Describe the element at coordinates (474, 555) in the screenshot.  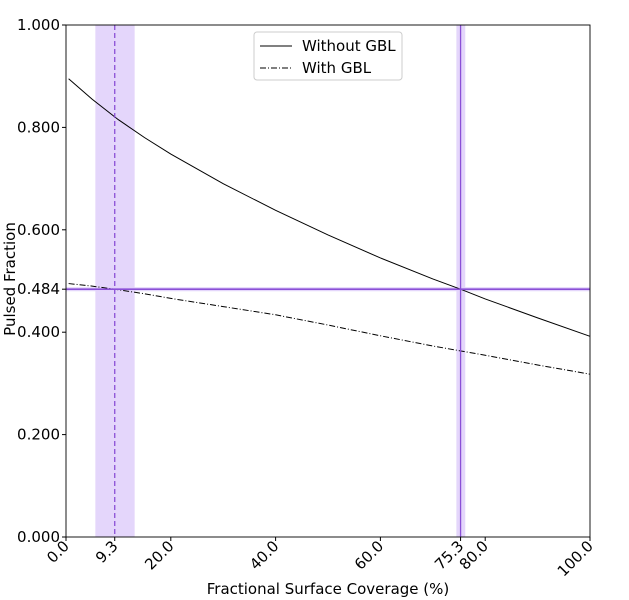
I see `x-tick-label: 80.0` at that location.